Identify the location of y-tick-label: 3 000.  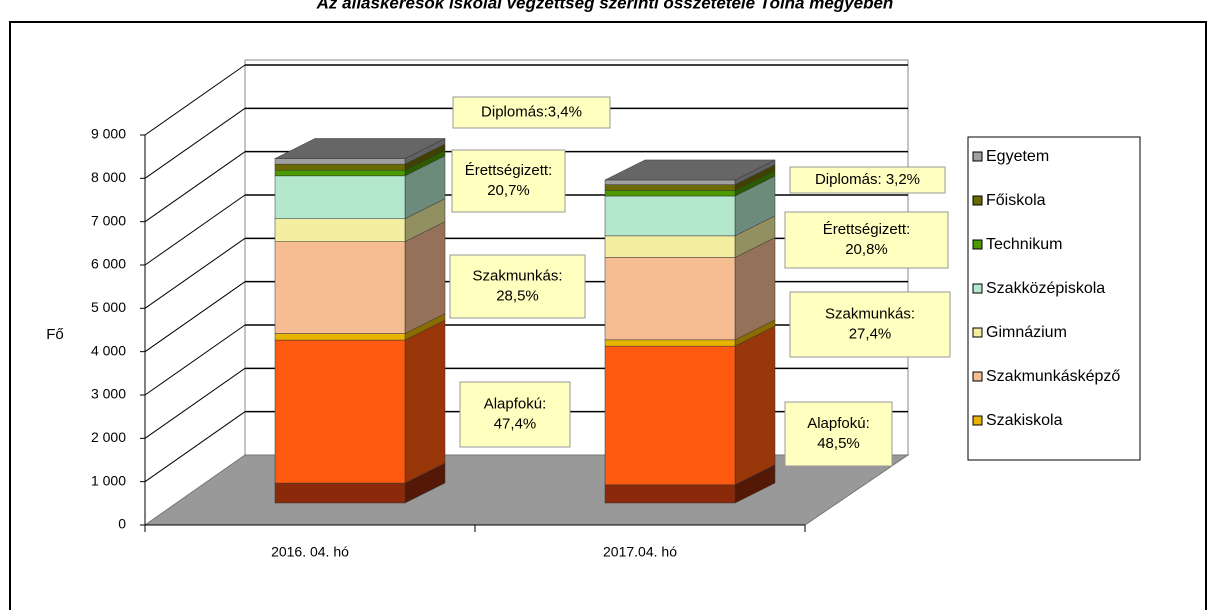
(108, 394).